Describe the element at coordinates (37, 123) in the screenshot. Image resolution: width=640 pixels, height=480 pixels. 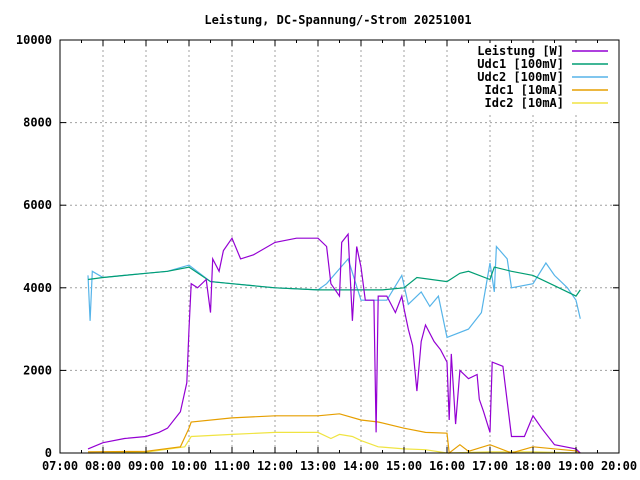
I see `y-tick-label: 8000` at that location.